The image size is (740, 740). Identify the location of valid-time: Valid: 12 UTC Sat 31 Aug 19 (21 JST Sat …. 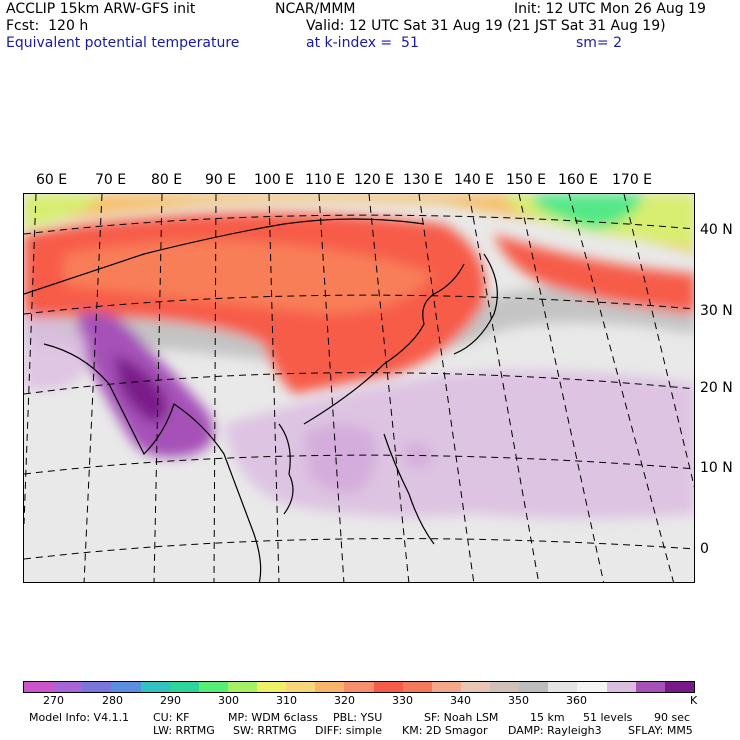
(486, 26).